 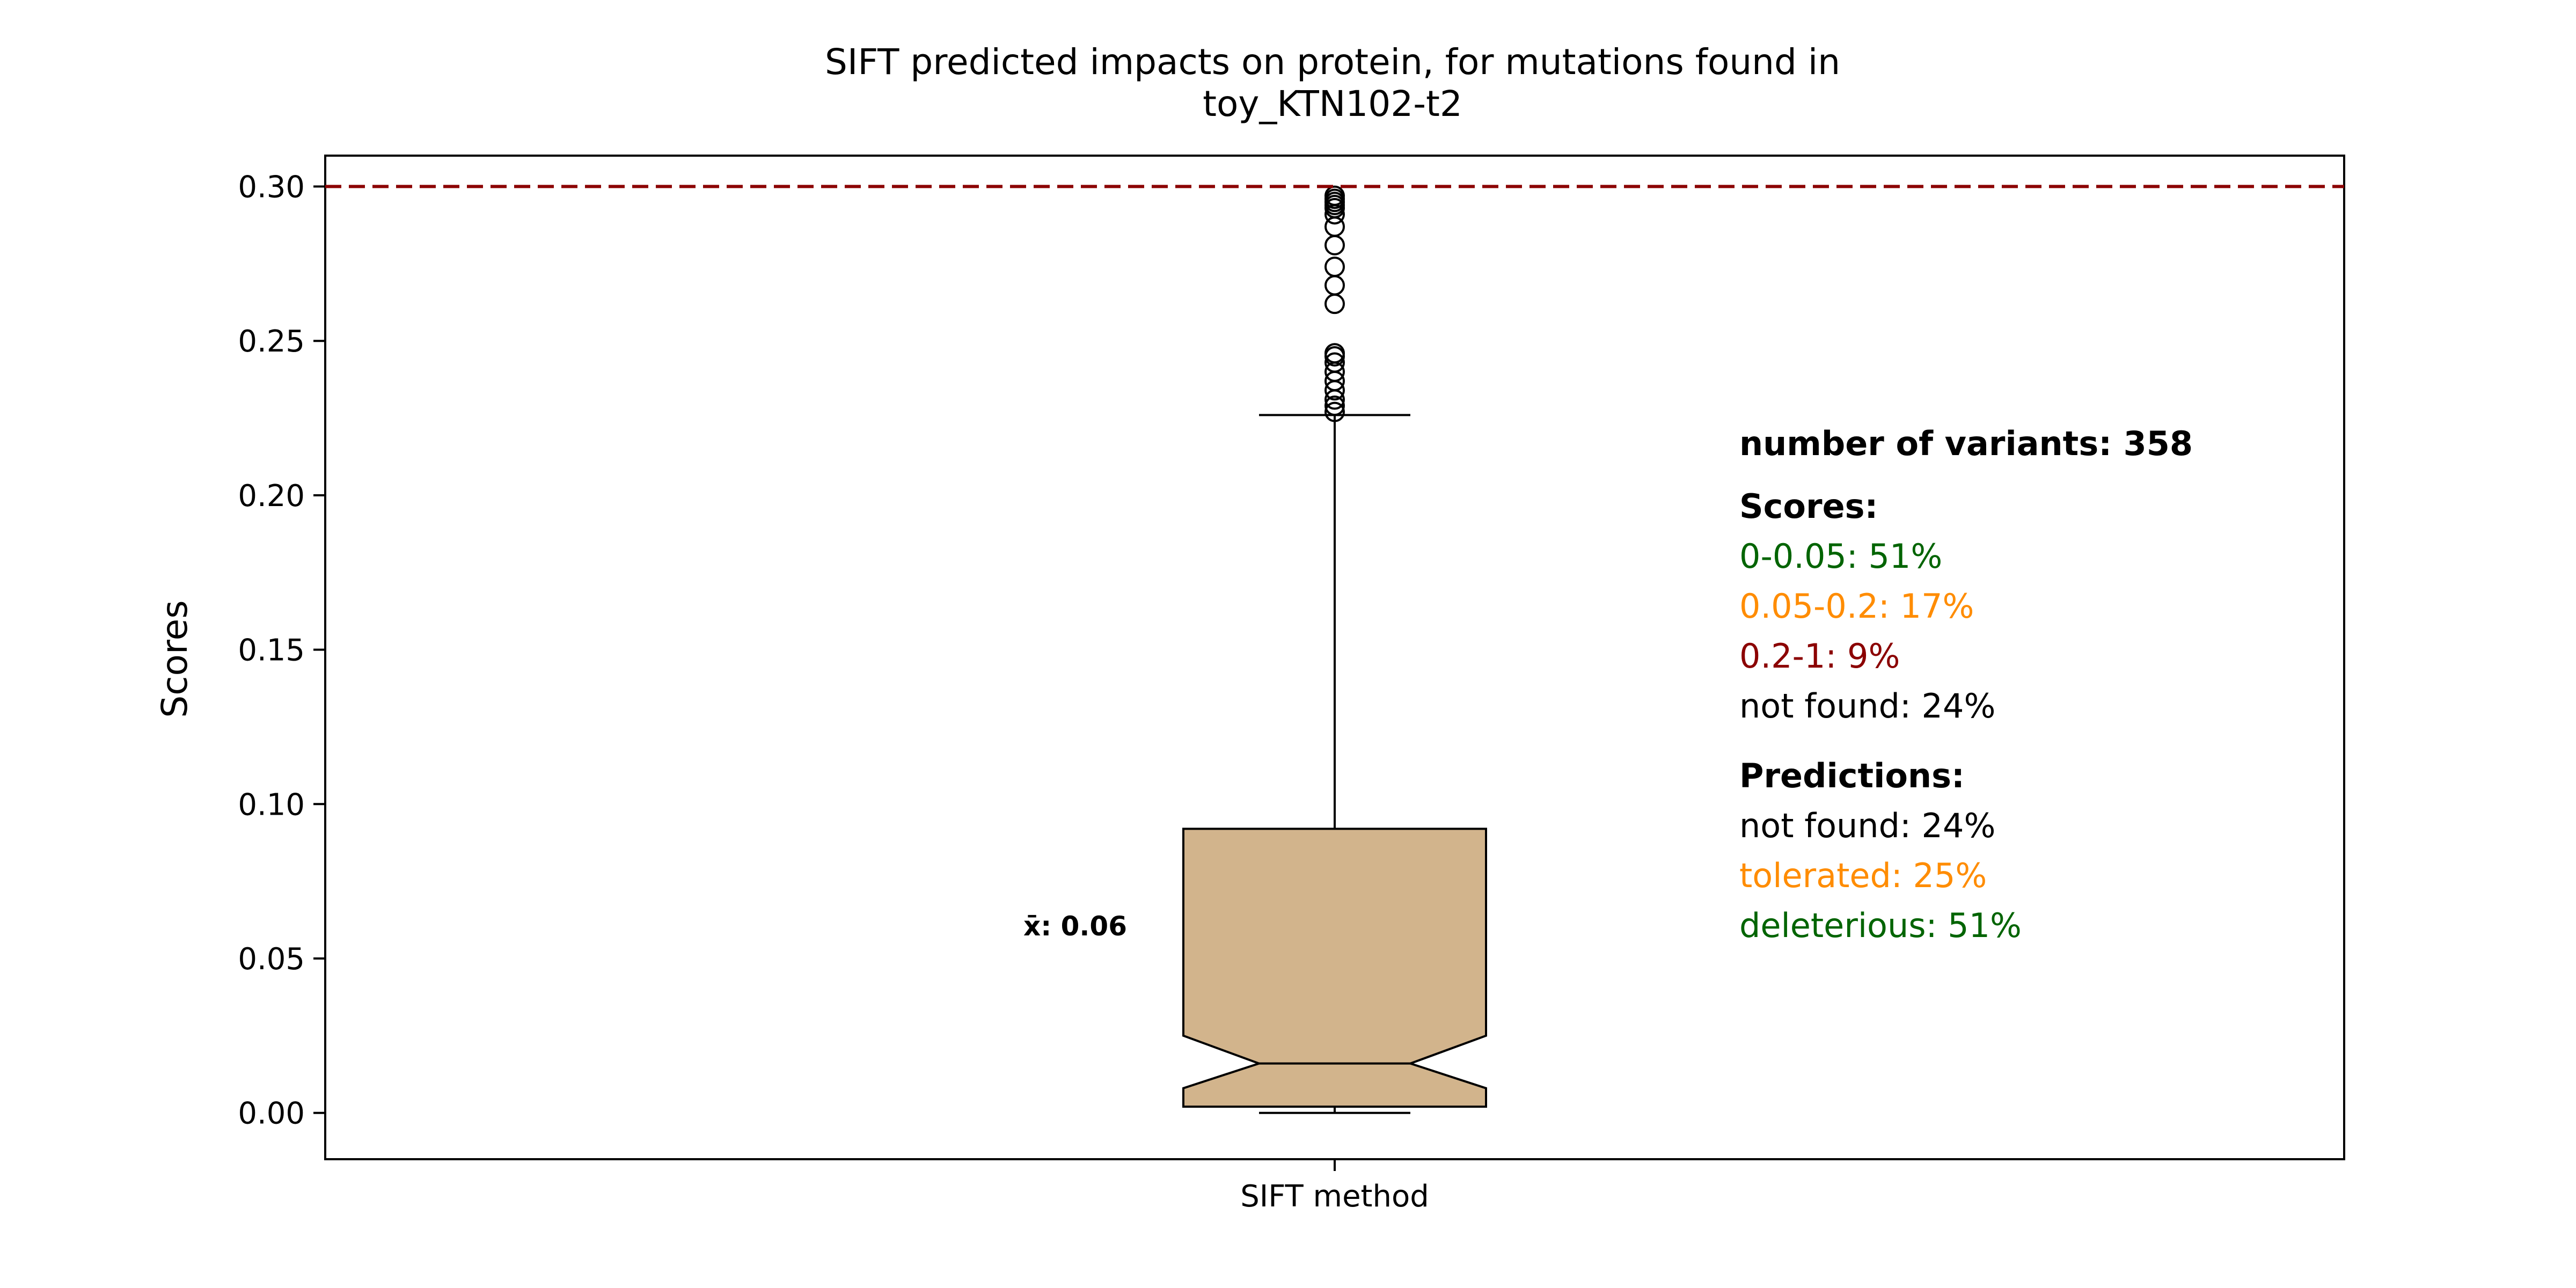 What do you see at coordinates (1863, 875) in the screenshot?
I see `prediction-line-2: tolerated: 25%` at bounding box center [1863, 875].